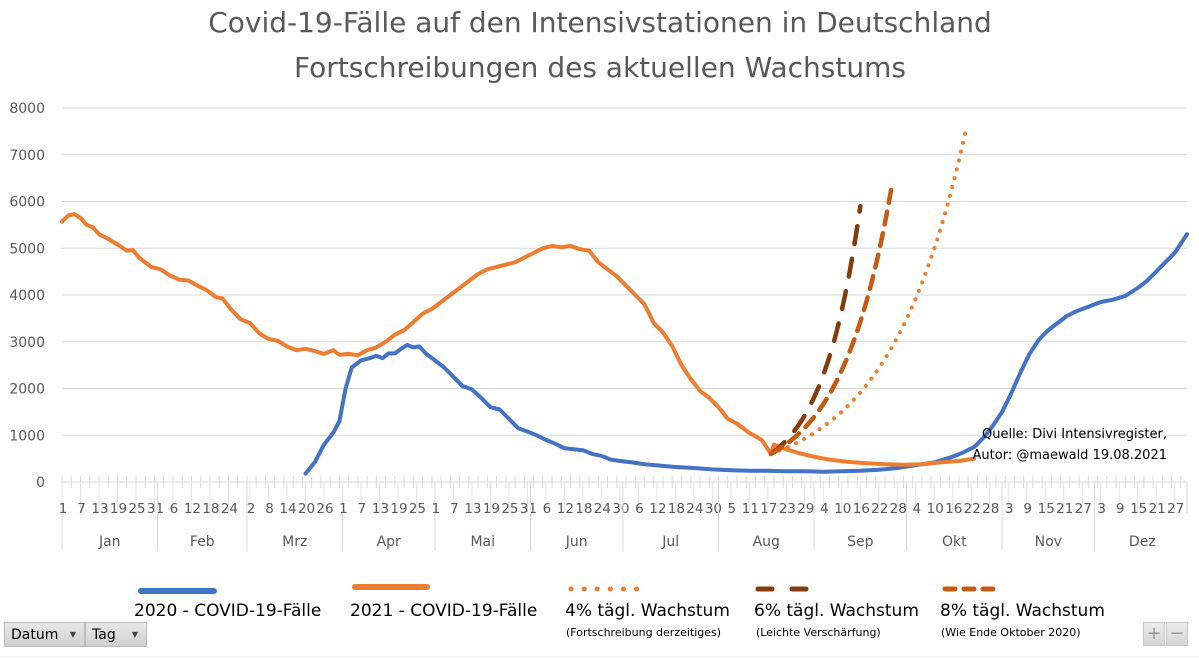 This screenshot has height=659, width=1199. I want to click on expand-field-button: +, so click(1154, 634).